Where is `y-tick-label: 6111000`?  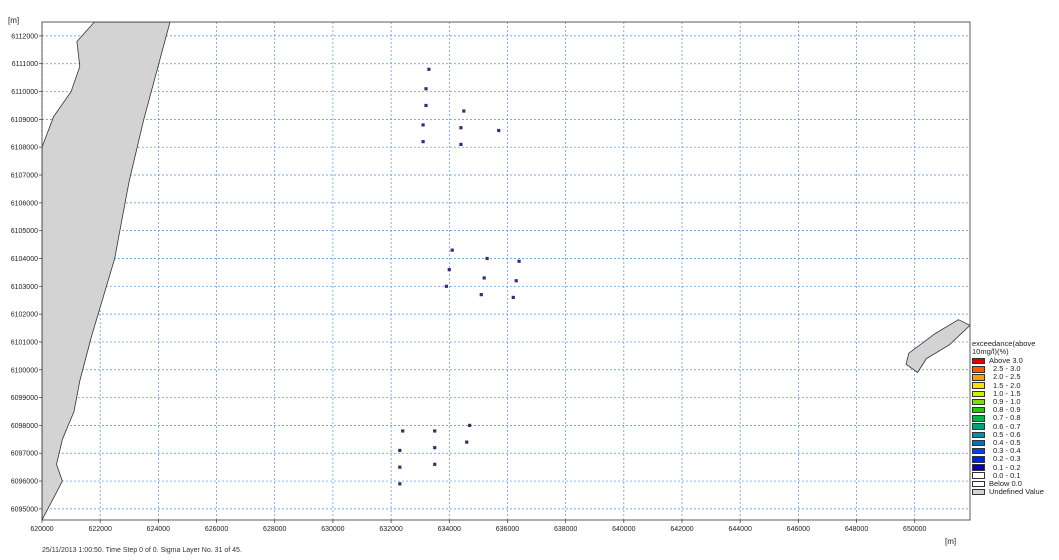
y-tick-label: 6111000 is located at coordinates (25, 64).